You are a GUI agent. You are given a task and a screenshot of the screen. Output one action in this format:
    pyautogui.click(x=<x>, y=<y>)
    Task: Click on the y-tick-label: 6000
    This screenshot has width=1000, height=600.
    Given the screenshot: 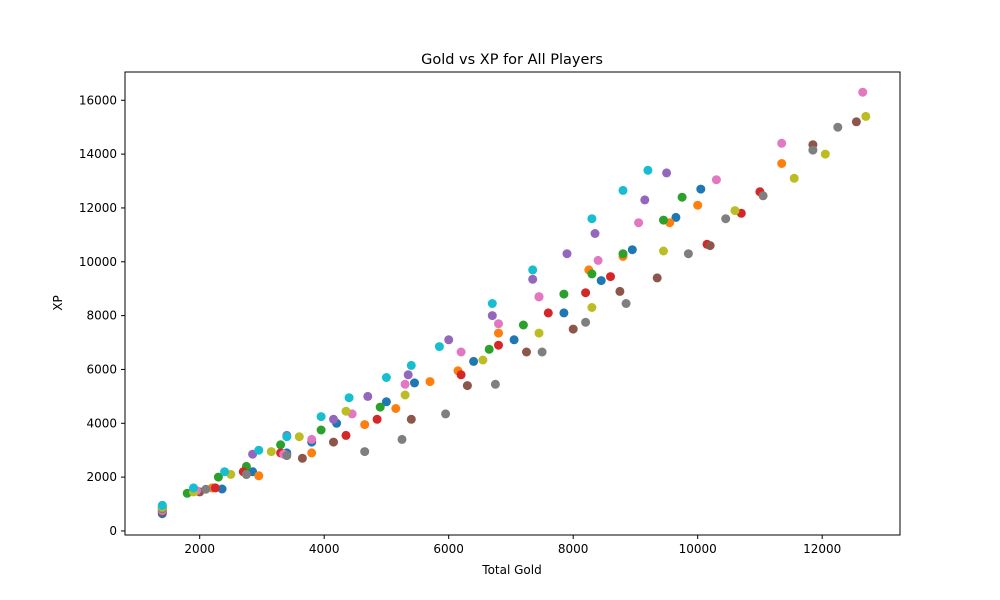 What is the action you would take?
    pyautogui.click(x=101, y=369)
    